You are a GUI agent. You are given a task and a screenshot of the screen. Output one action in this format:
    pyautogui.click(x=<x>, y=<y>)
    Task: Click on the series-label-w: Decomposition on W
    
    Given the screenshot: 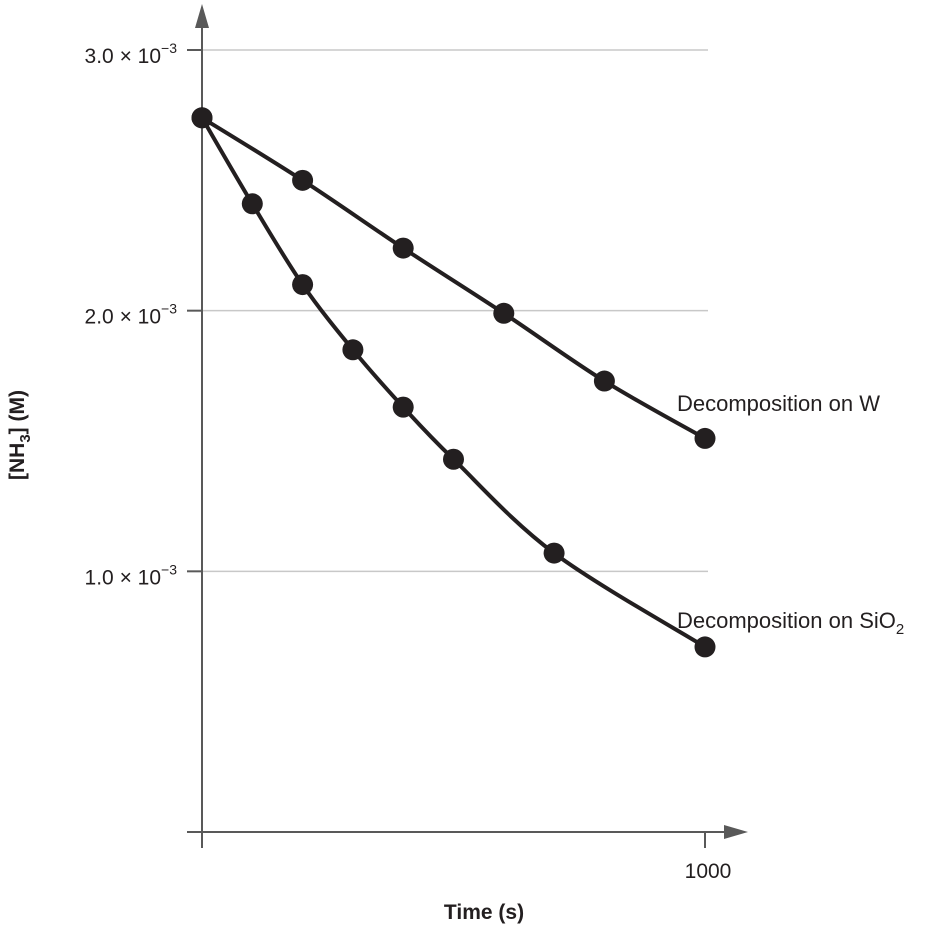 What is the action you would take?
    pyautogui.click(x=778, y=403)
    